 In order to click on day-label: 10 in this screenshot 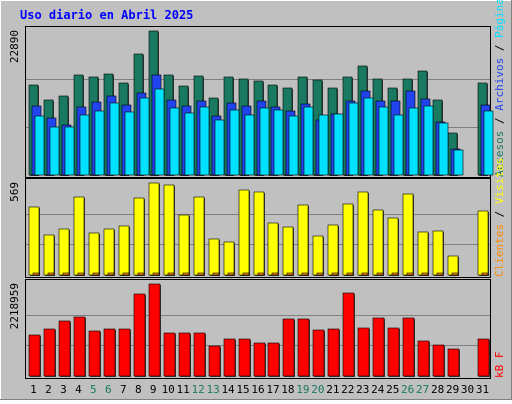, I will do `click(168, 389)`.